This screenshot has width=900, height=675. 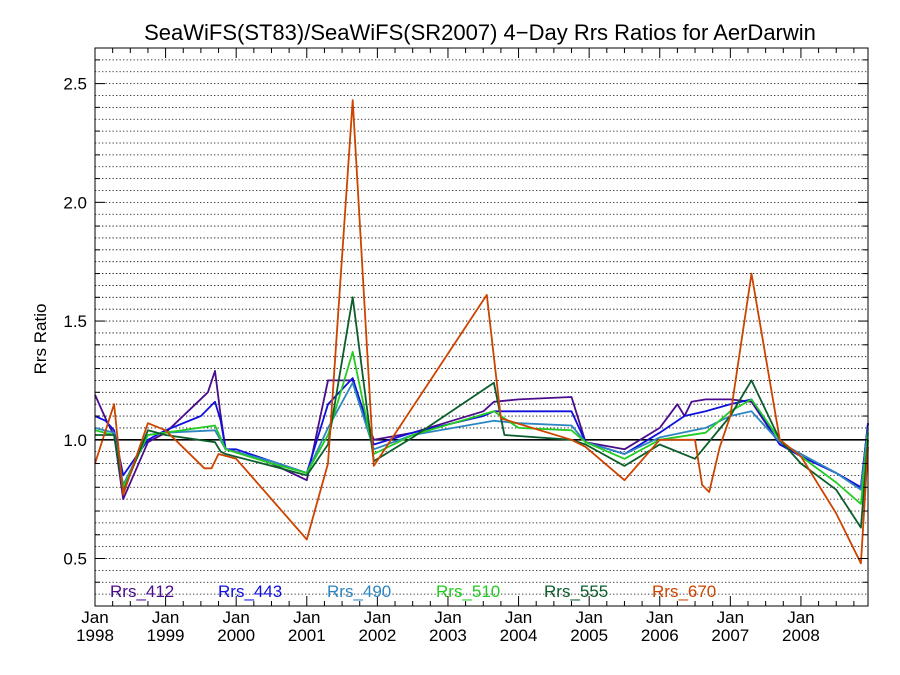 I want to click on y-tick-label: 0.5, so click(x=75, y=559).